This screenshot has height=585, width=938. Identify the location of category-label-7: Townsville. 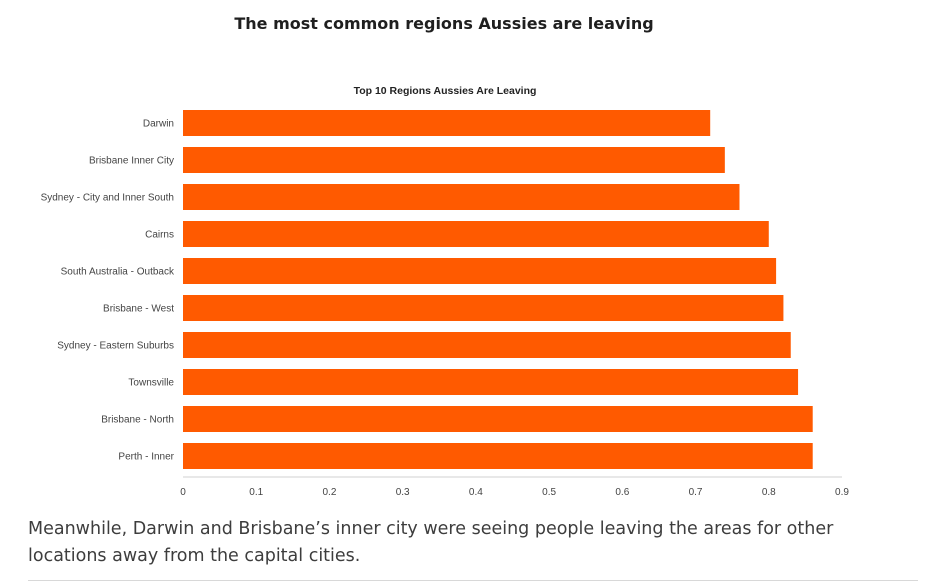
(151, 383).